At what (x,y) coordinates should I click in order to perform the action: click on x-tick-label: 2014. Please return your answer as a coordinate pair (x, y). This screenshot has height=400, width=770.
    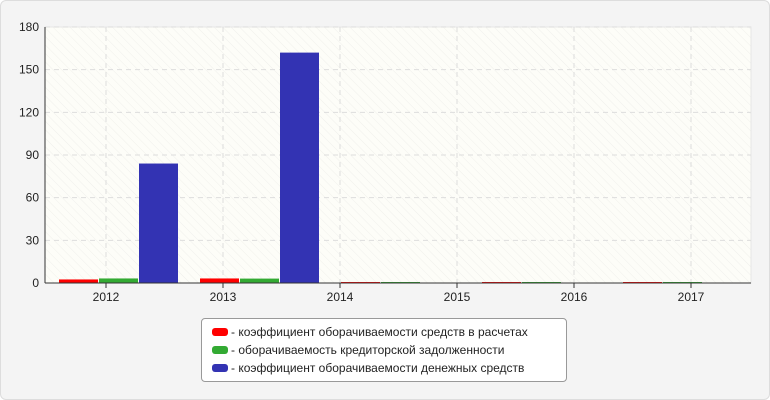
    Looking at the image, I should click on (340, 297).